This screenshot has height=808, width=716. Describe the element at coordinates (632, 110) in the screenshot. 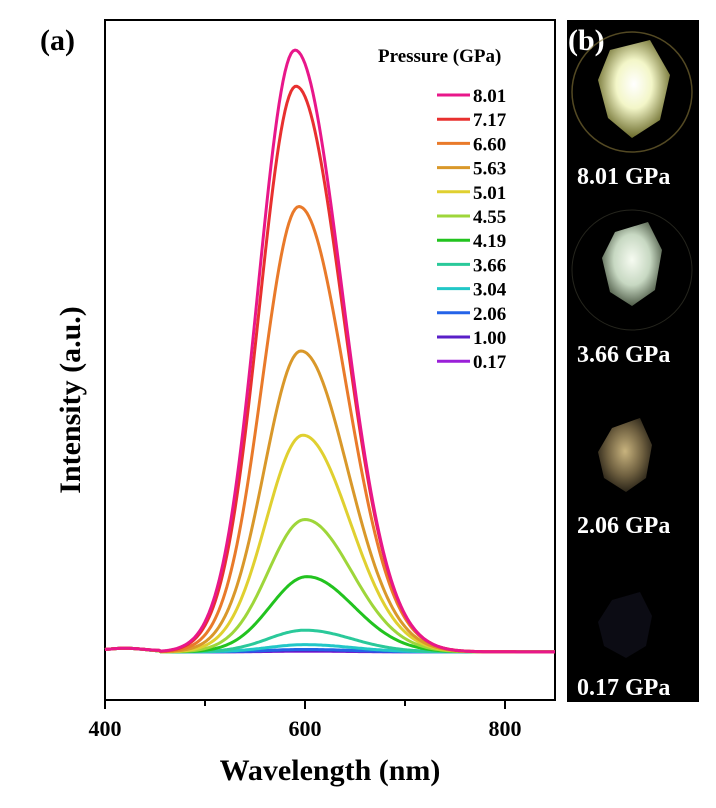

I see `photo-8-01-gpa: 8.01 GPa` at that location.